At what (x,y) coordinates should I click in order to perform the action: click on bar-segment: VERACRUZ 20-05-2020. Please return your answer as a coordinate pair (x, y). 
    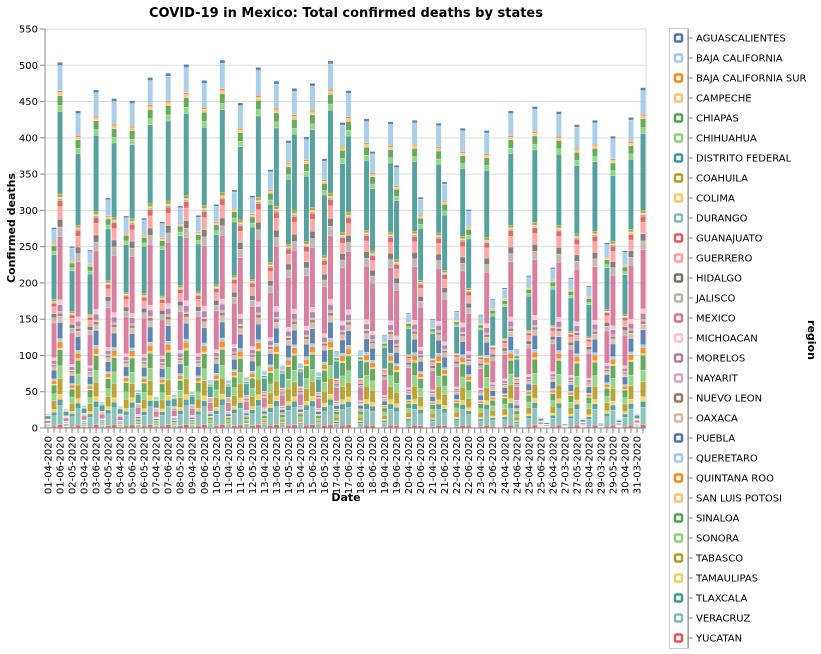
    Looking at the image, I should click on (415, 417).